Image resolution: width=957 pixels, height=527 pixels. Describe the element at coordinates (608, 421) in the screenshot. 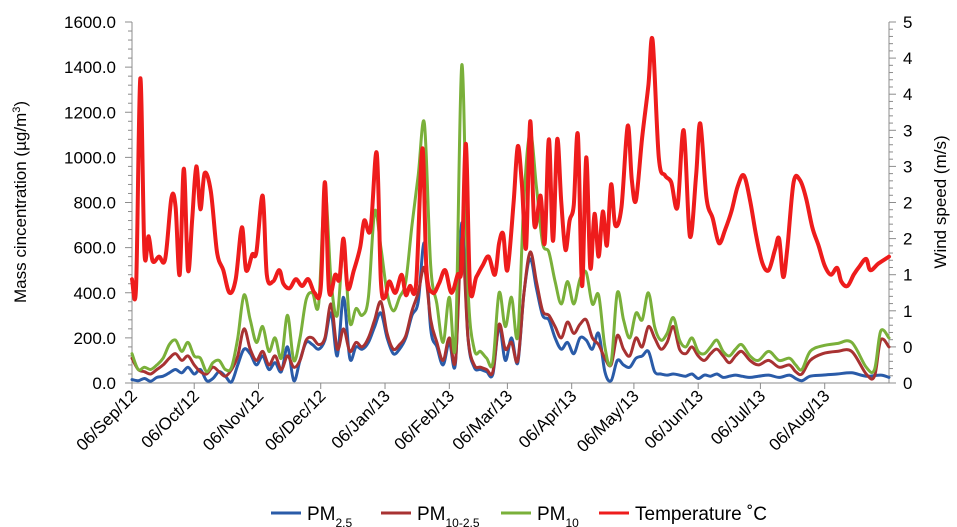

I see `x-tick-label: 06/May/13` at that location.